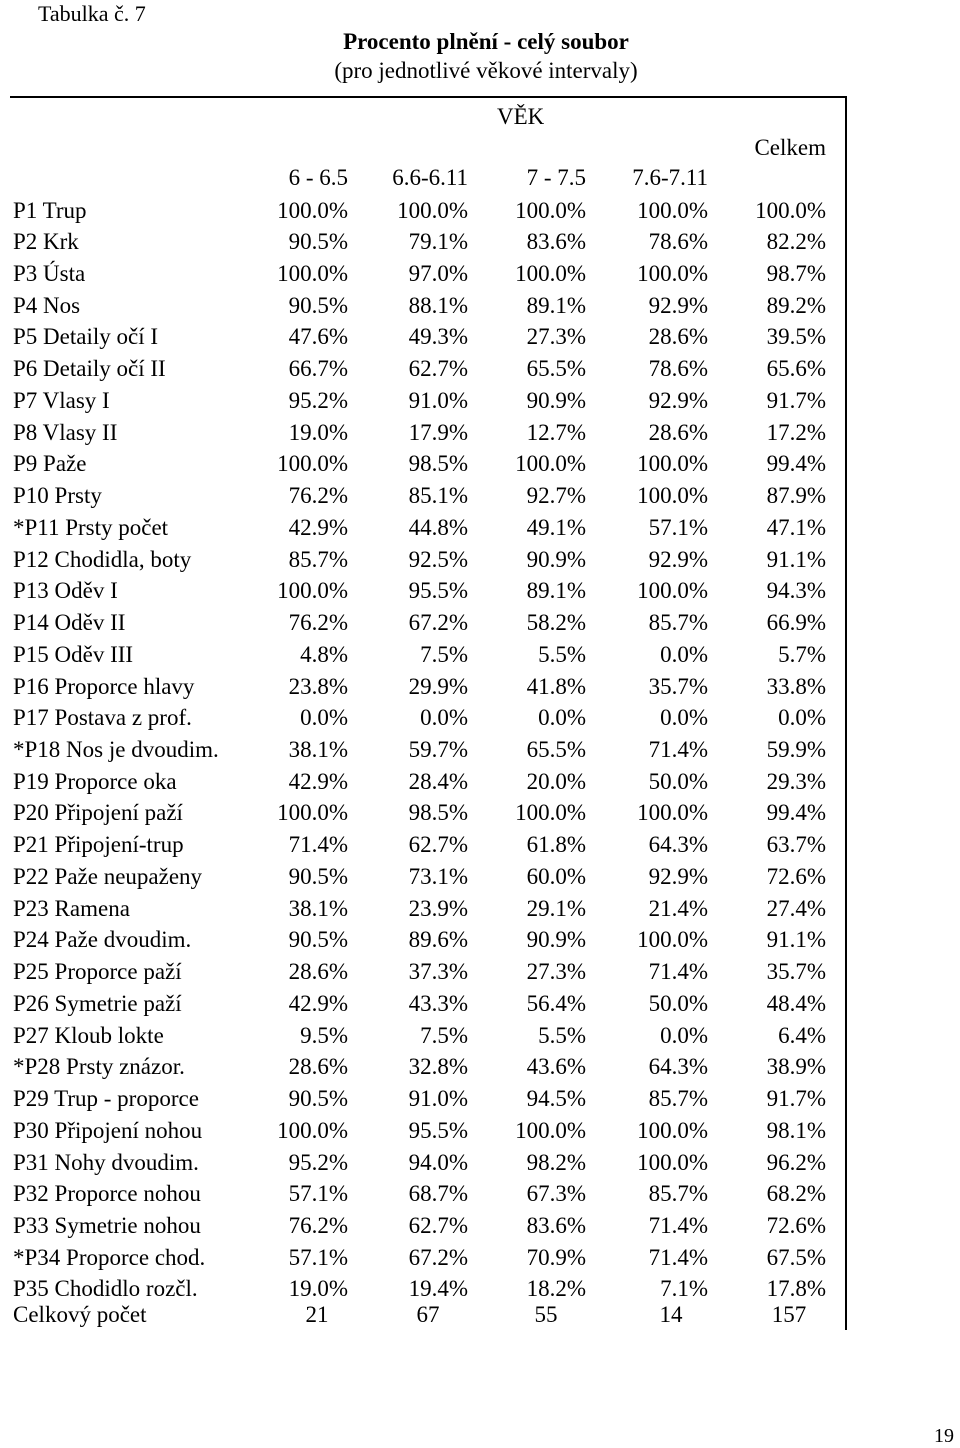 This screenshot has height=1448, width=960. I want to click on percent-cell: 94.5%, so click(556, 1099).